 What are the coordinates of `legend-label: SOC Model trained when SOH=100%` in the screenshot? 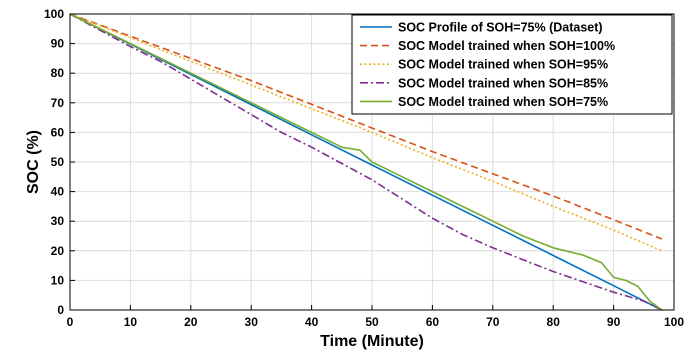 It's located at (506, 46).